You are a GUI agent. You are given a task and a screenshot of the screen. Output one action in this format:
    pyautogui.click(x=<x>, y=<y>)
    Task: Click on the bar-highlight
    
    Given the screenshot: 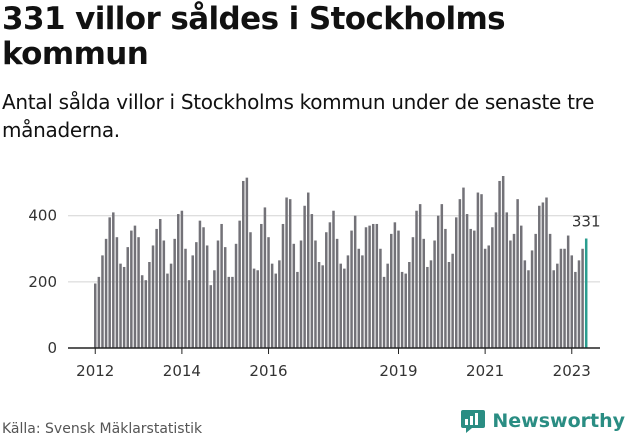 What is the action you would take?
    pyautogui.click(x=586, y=293)
    